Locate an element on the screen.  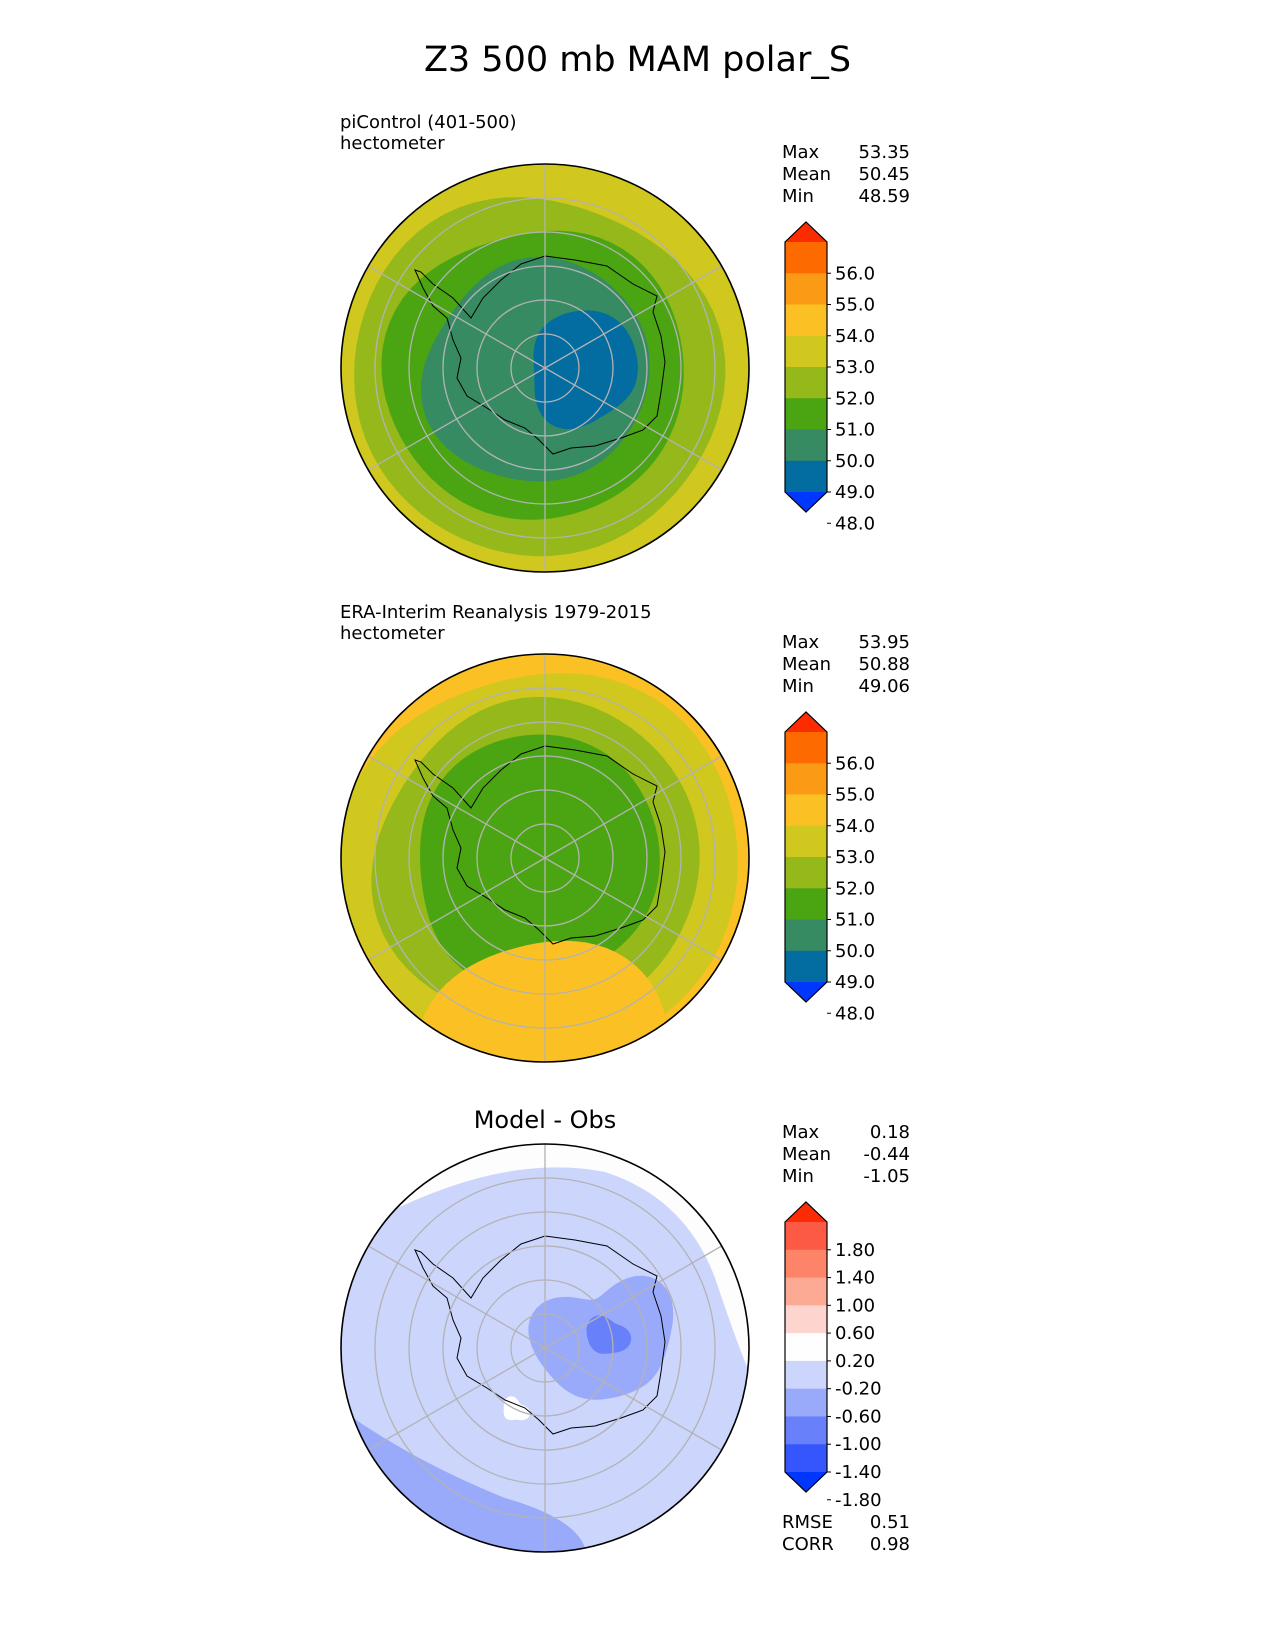
panel2-mean-label: Mean is located at coordinates (807, 664).